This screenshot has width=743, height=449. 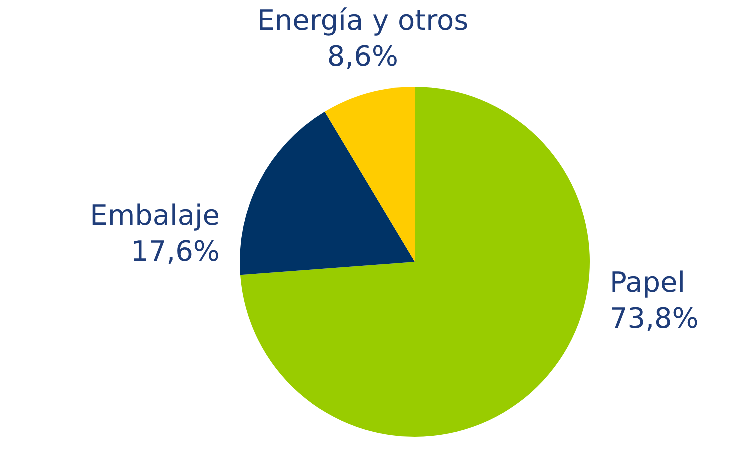 I want to click on data-label: 17,6%, so click(x=175, y=251).